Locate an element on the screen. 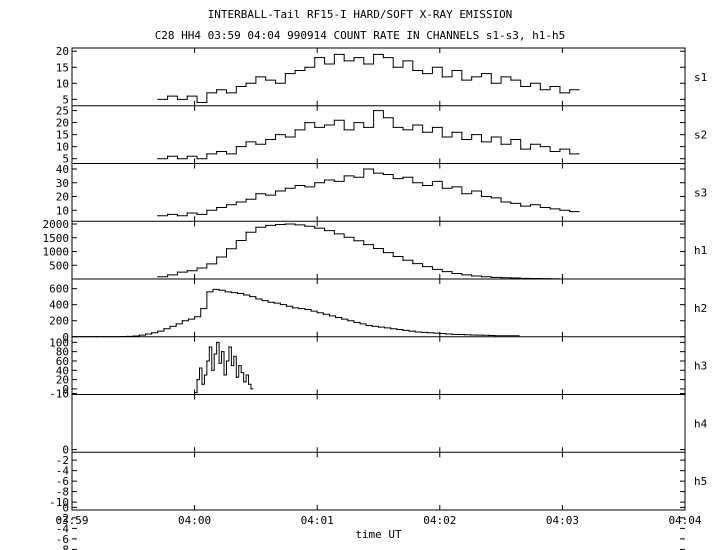 The width and height of the screenshot is (720, 550). y-tick-label-h5: 0 is located at coordinates (65, 507).